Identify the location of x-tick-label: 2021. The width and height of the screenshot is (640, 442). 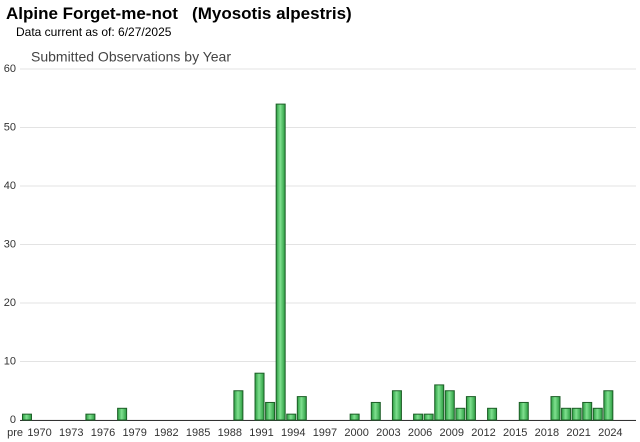
(578, 433).